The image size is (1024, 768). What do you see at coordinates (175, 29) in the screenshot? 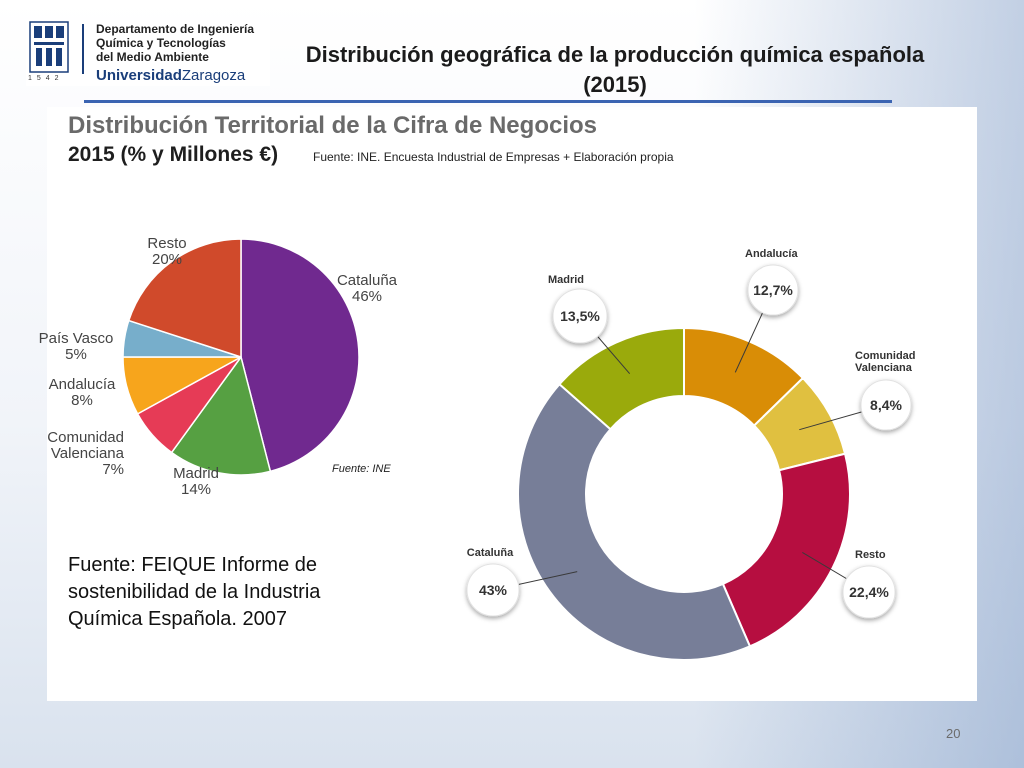
I see `logo-dept-line1: Departamento de Ingeniería` at bounding box center [175, 29].